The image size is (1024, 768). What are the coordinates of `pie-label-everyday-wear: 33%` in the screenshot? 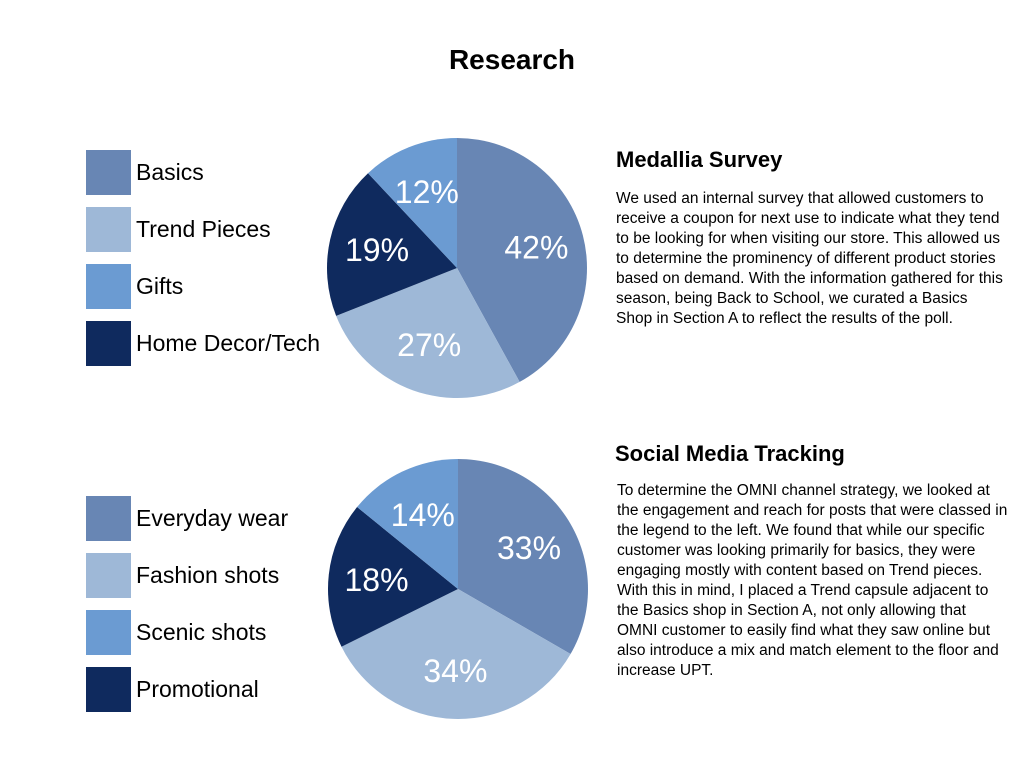 It's located at (529, 548).